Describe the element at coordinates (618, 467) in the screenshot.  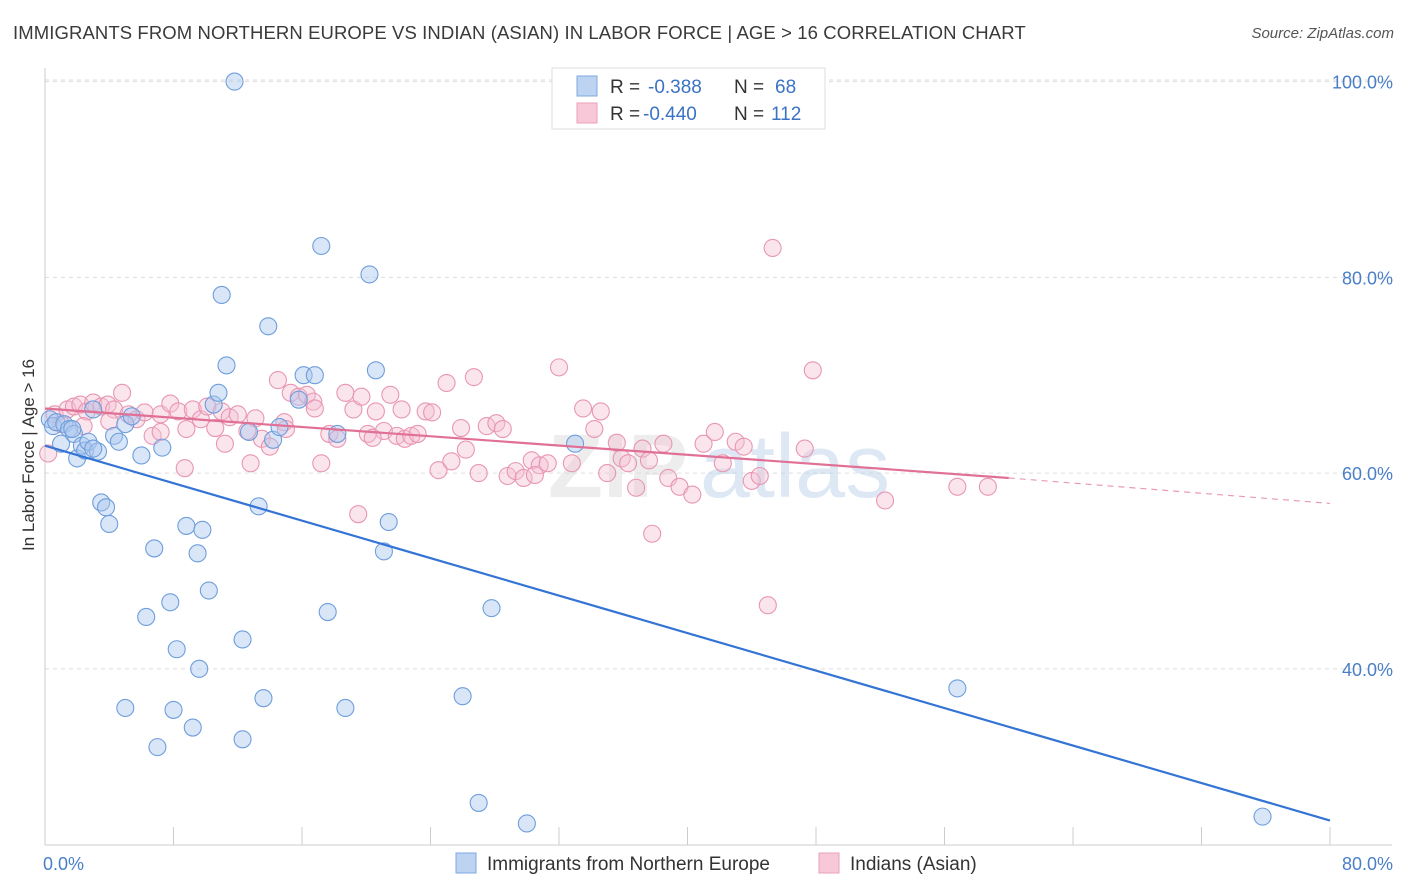
I see `watermark-zip: ZIP` at that location.